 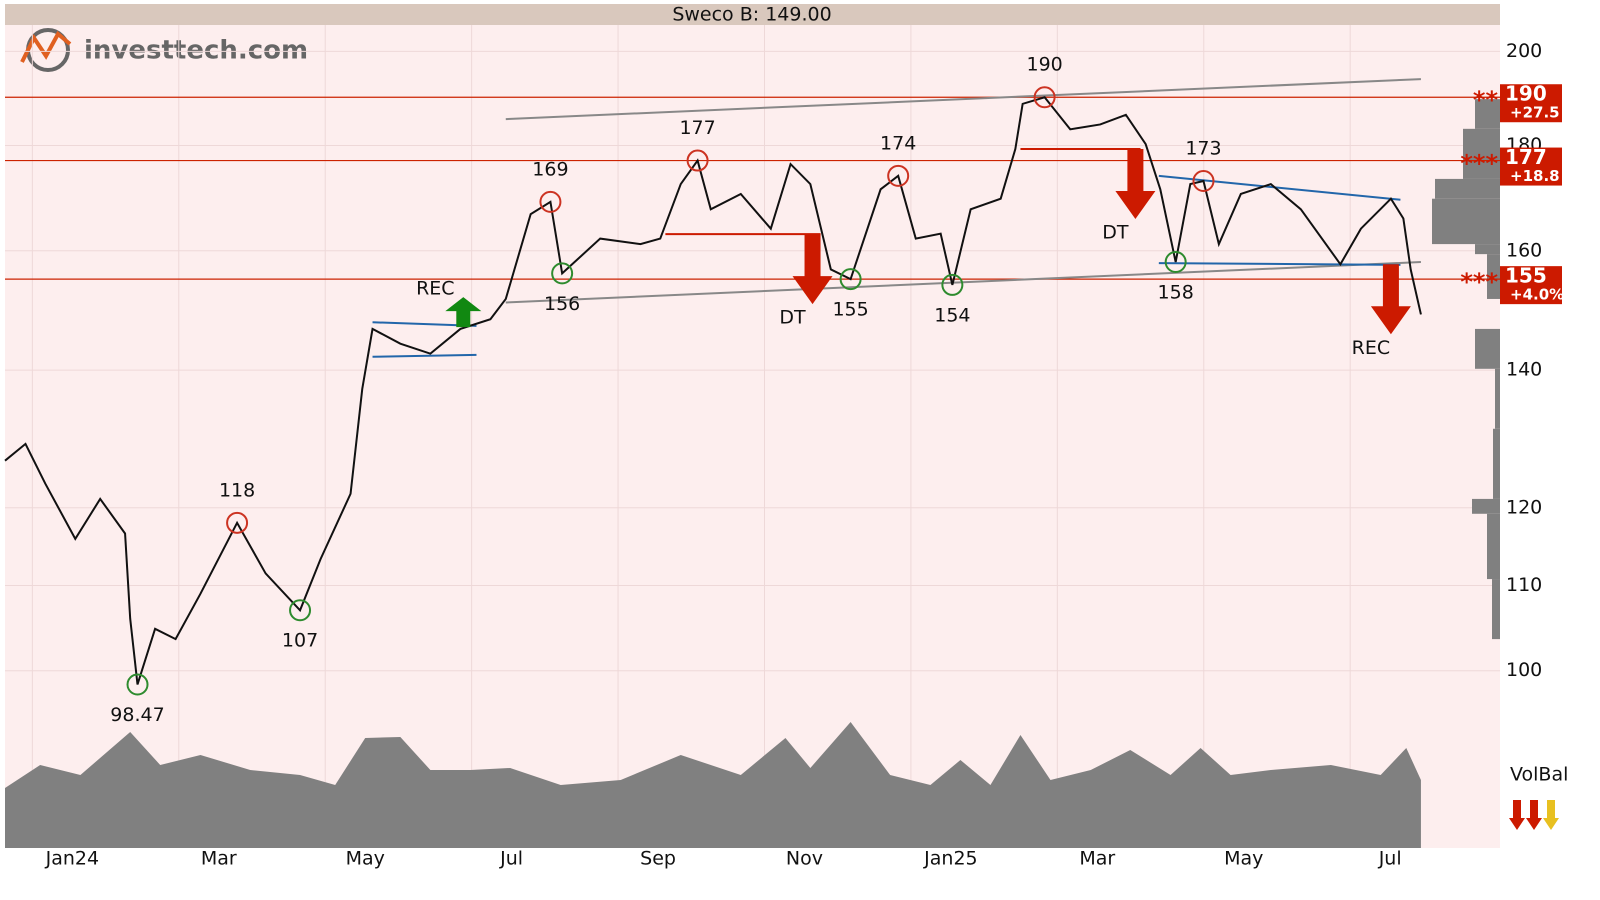 What do you see at coordinates (1524, 507) in the screenshot?
I see `y-tick-label: 120` at bounding box center [1524, 507].